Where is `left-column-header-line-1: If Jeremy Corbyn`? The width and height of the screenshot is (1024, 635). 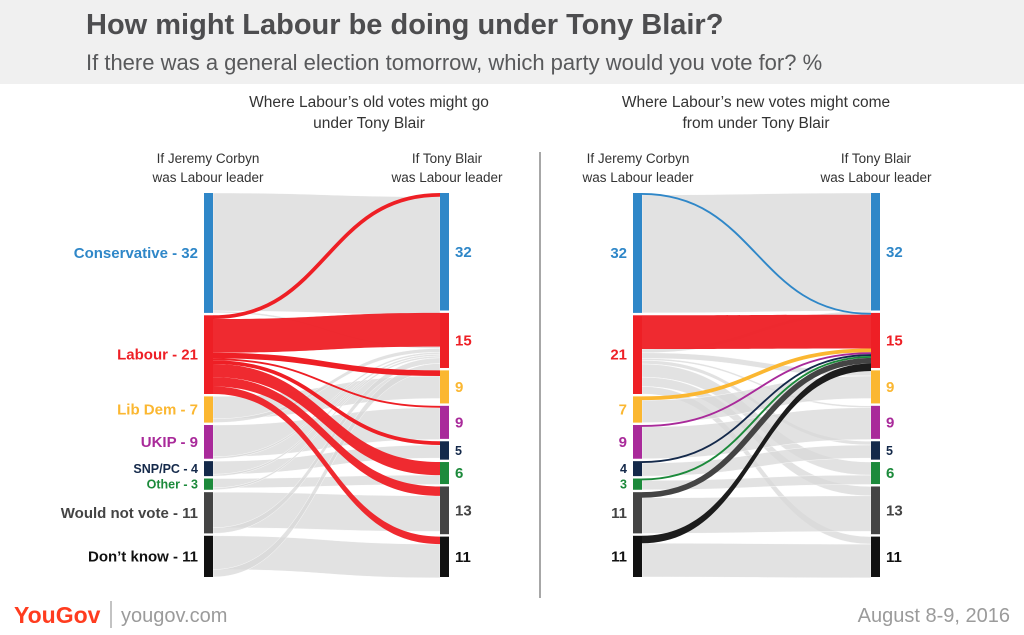 left-column-header-line-1: If Jeremy Corbyn is located at coordinates (208, 158).